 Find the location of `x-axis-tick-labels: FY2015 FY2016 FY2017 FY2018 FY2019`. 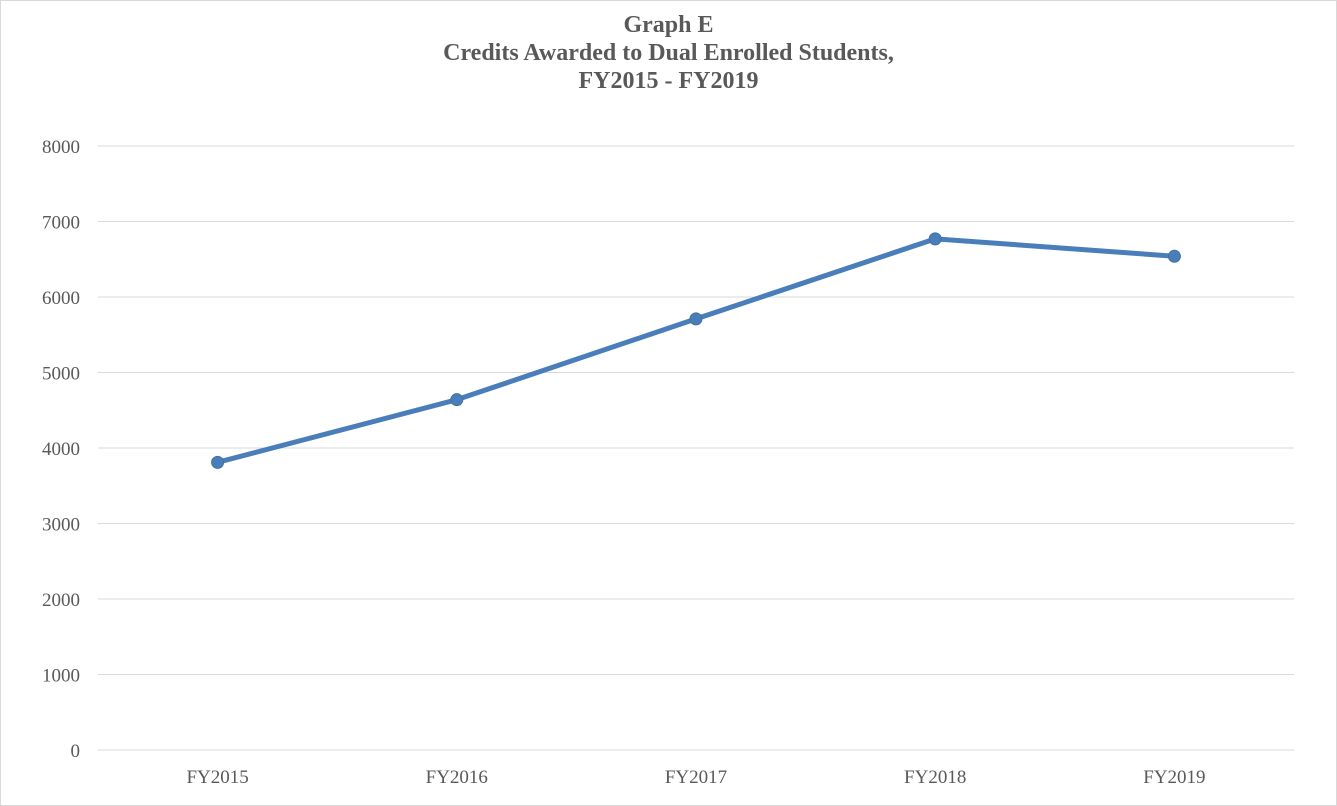

x-axis-tick-labels: FY2015 FY2016 FY2017 FY2018 FY2019 is located at coordinates (695, 777).